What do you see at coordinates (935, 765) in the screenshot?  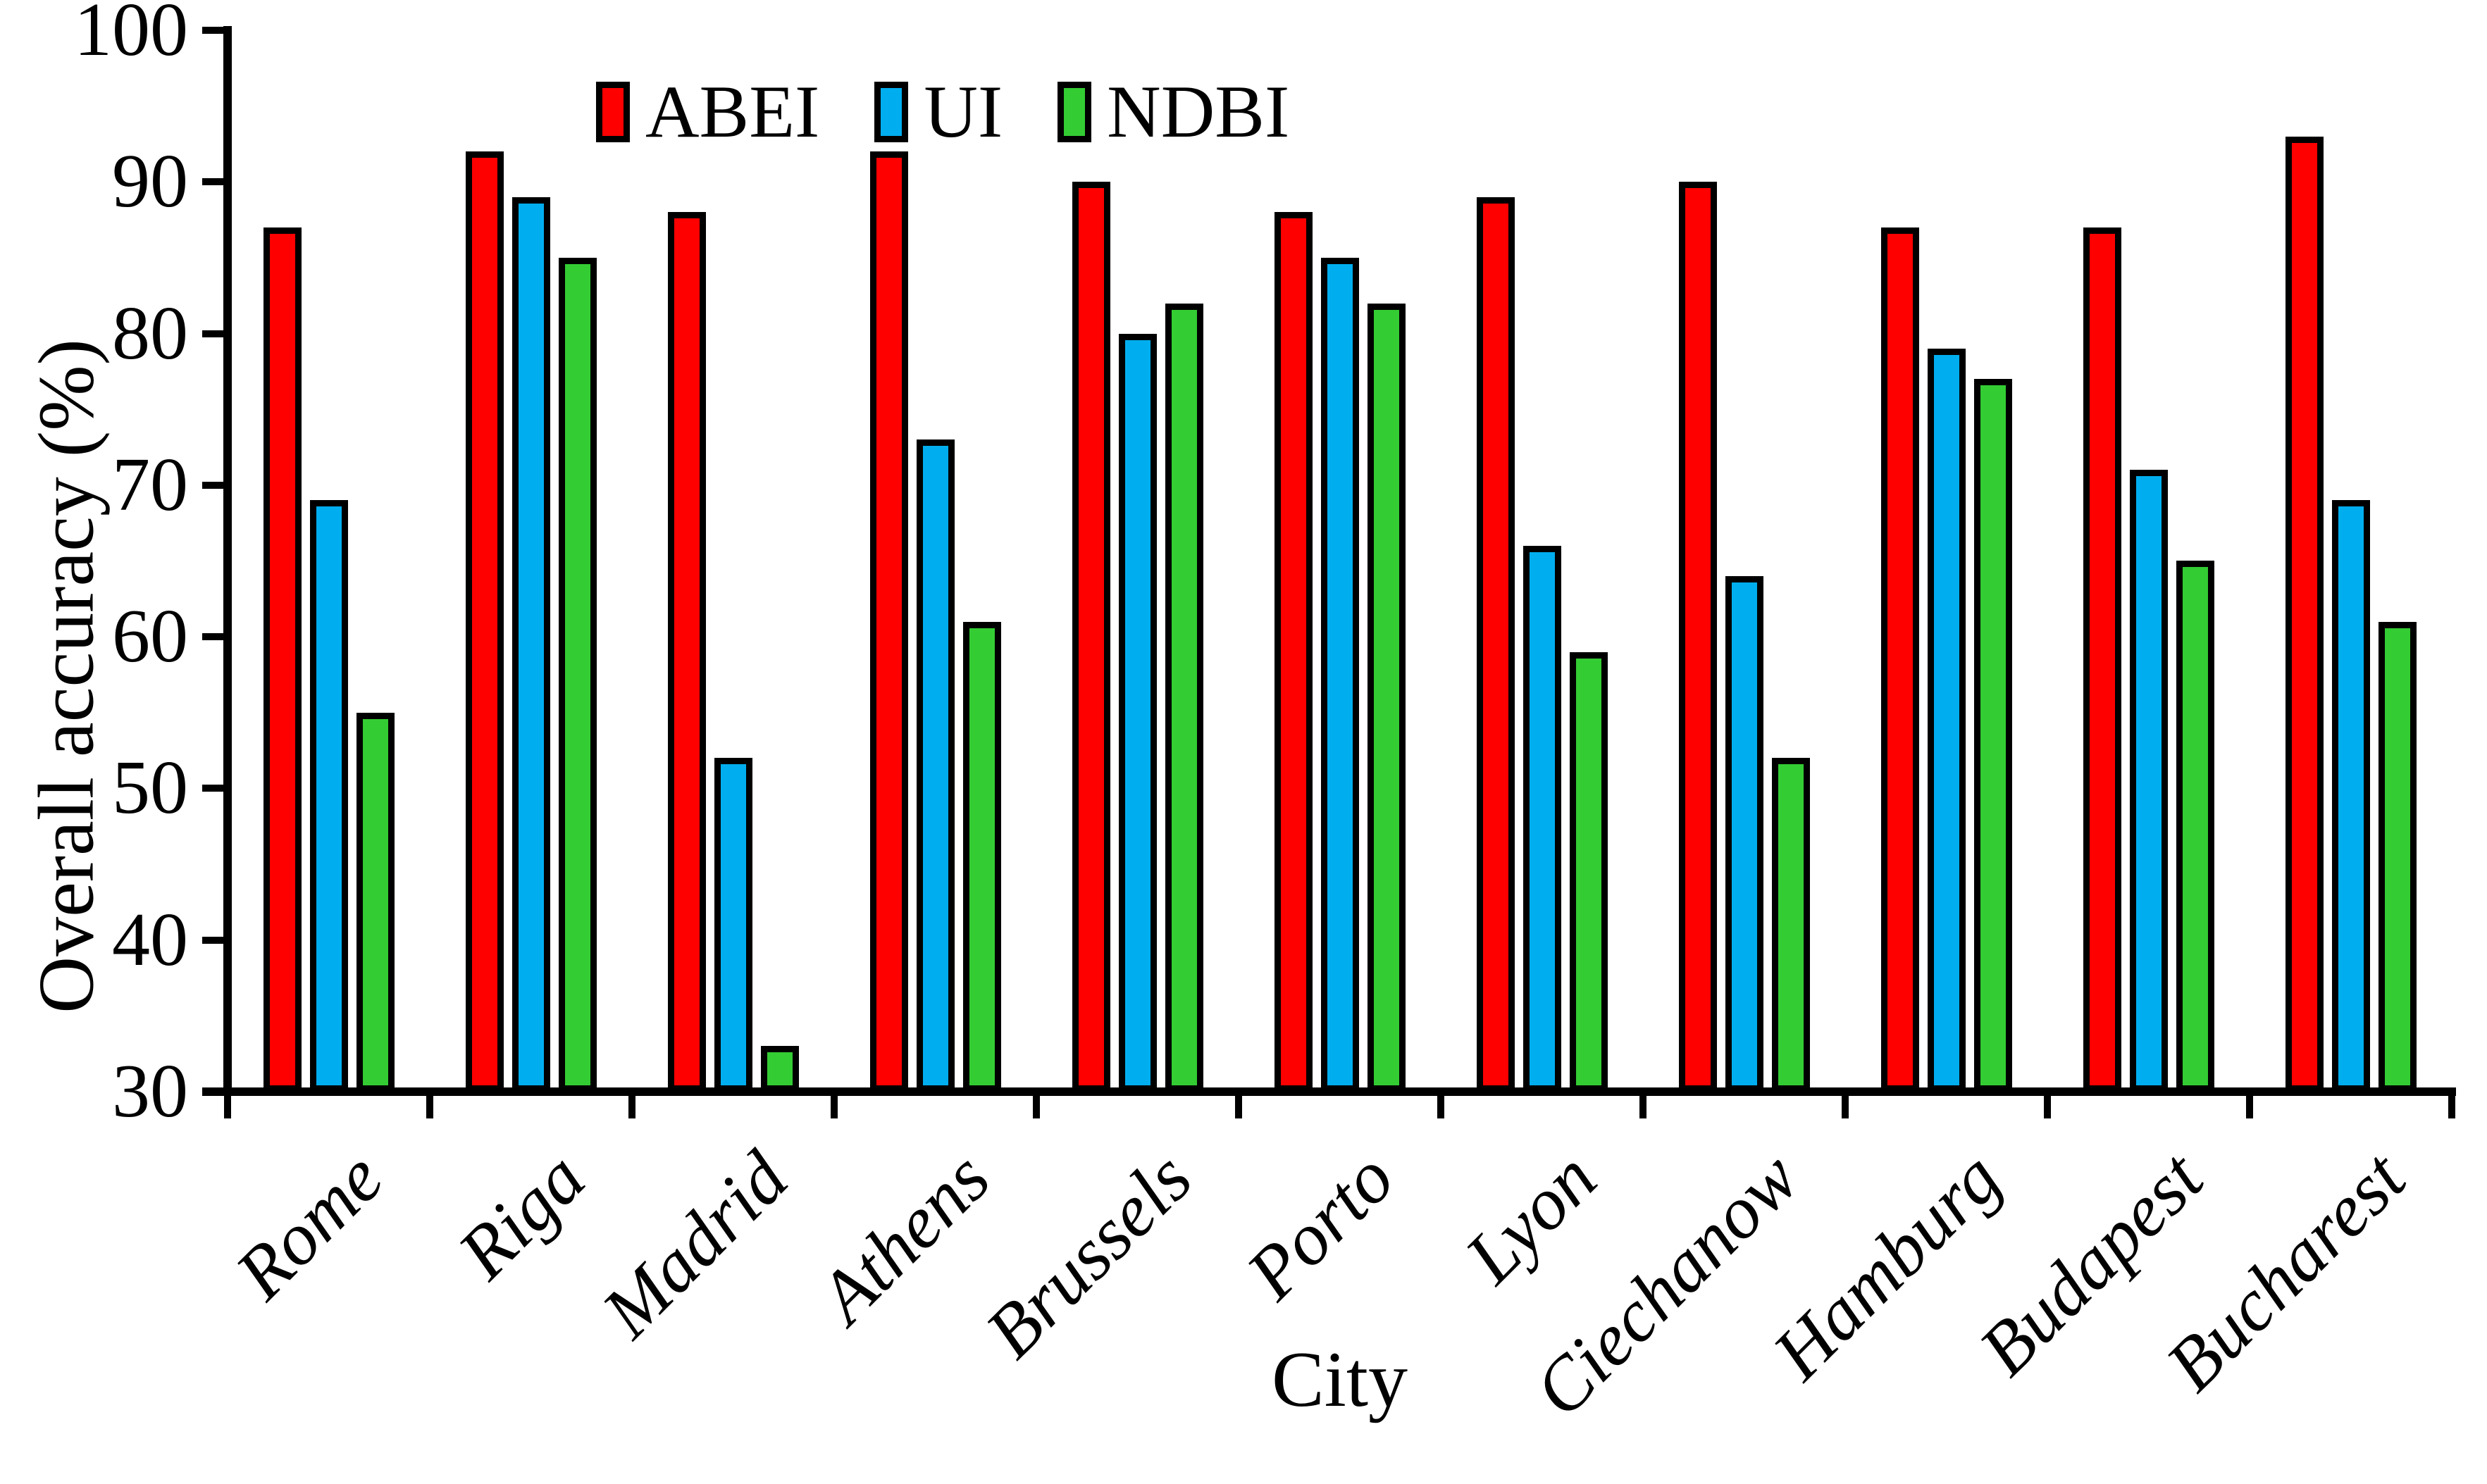 I see `bar-ui-athens` at bounding box center [935, 765].